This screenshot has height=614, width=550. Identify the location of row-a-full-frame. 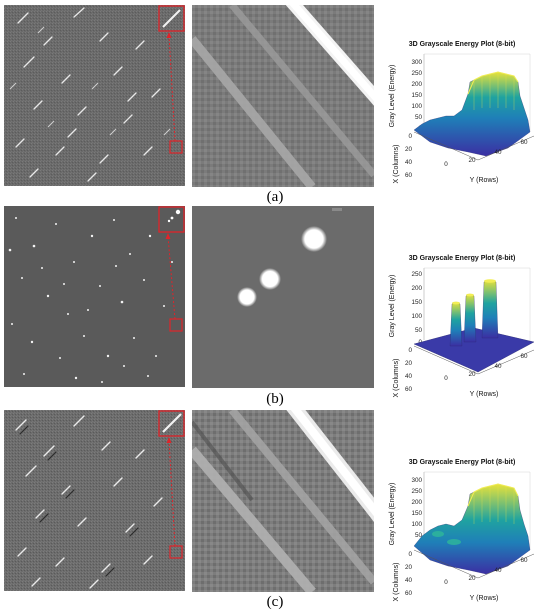
(94, 95).